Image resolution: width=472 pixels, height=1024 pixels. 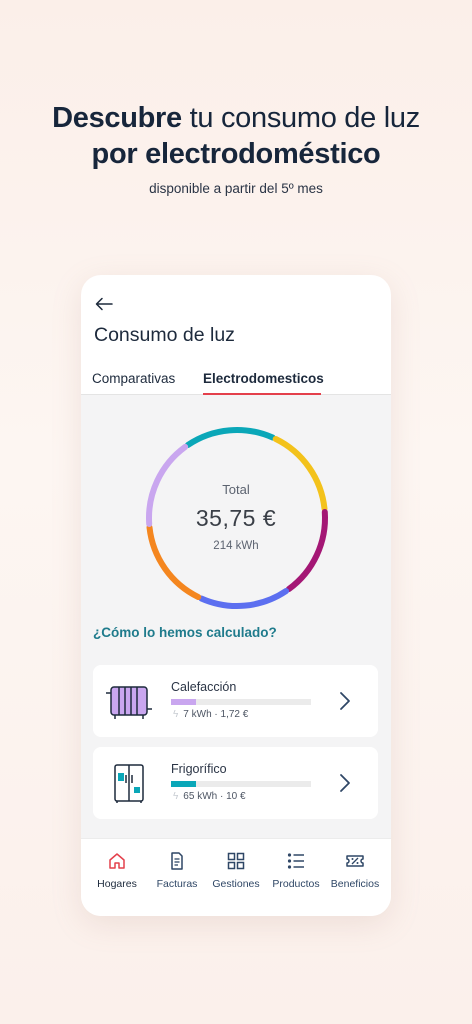 What do you see at coordinates (355, 884) in the screenshot?
I see `nav-label: Beneficios` at bounding box center [355, 884].